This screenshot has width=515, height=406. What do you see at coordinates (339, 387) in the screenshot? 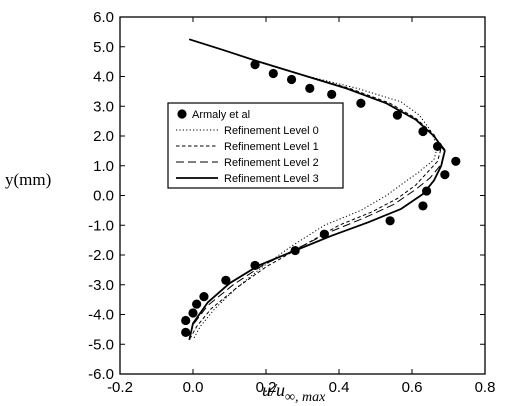
I see `x-tick-label: 0.4` at bounding box center [339, 387].